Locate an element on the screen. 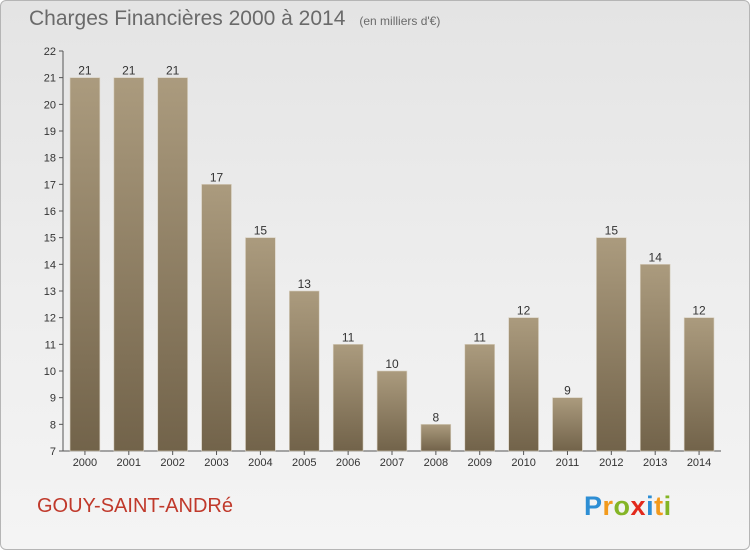 The image size is (750, 550). x-tick-label: 2012 is located at coordinates (611, 463).